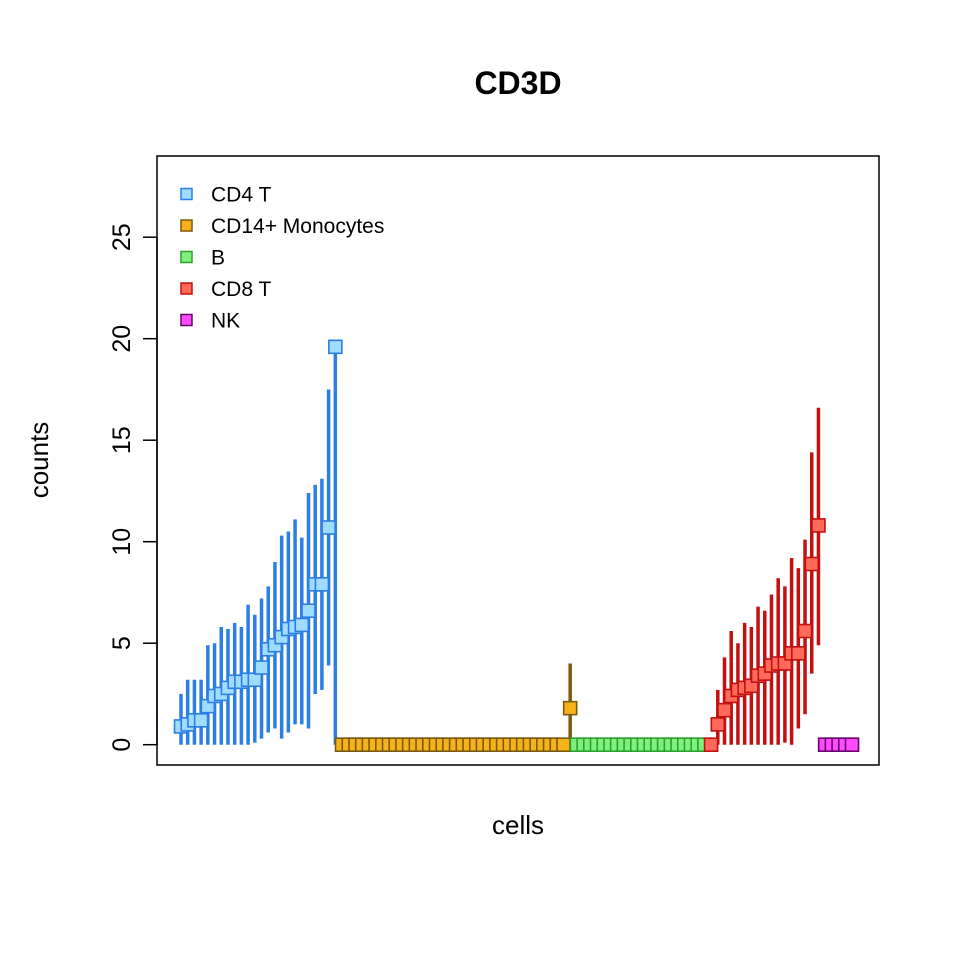 This screenshot has width=960, height=960. What do you see at coordinates (186, 225) in the screenshot?
I see `legend-swatch-cd14-monocytes` at bounding box center [186, 225].